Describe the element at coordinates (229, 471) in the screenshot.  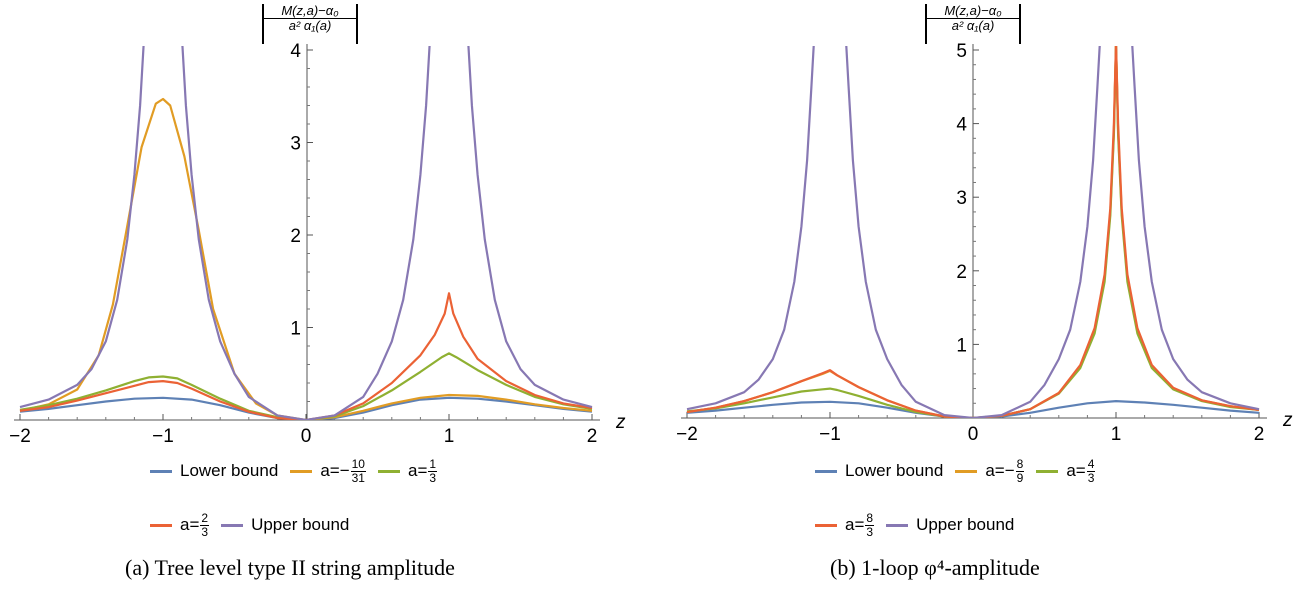
I see `chart-a-legend-label: Lower bound` at that location.